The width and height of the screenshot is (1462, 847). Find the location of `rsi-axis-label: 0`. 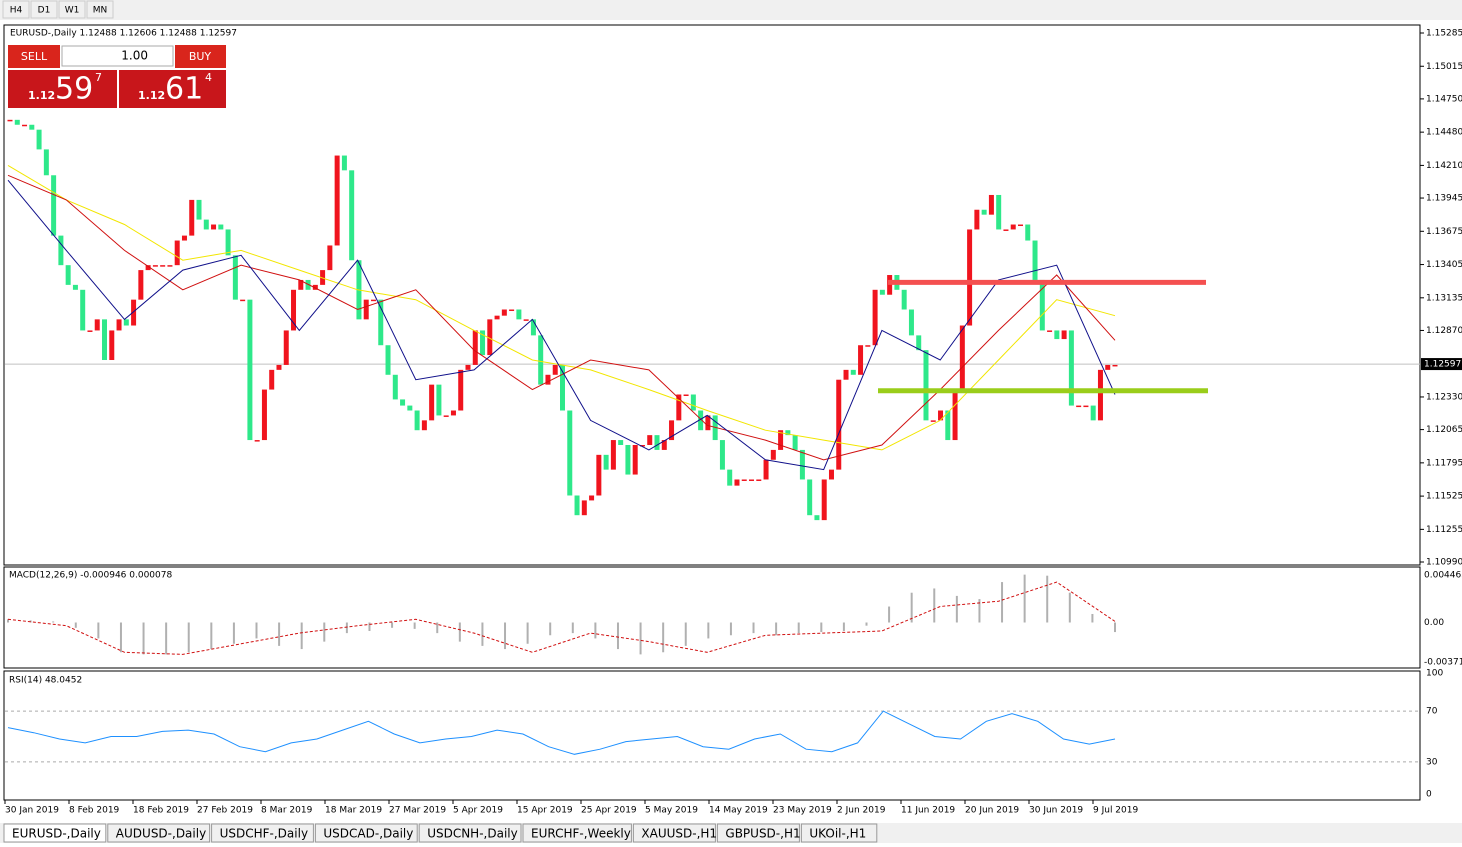

rsi-axis-label: 0 is located at coordinates (1429, 795).